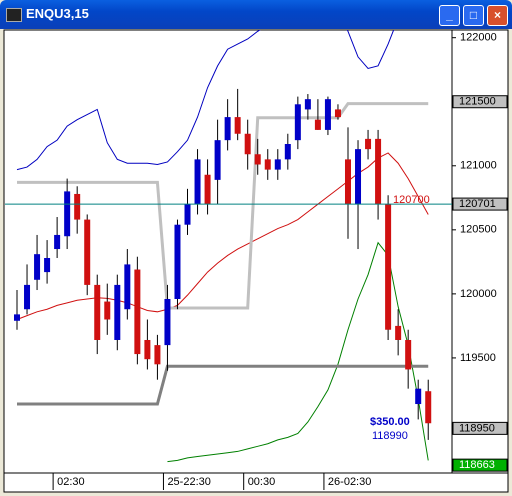  Describe the element at coordinates (477, 428) in the screenshot. I see `price-marker-label: 118950` at that location.